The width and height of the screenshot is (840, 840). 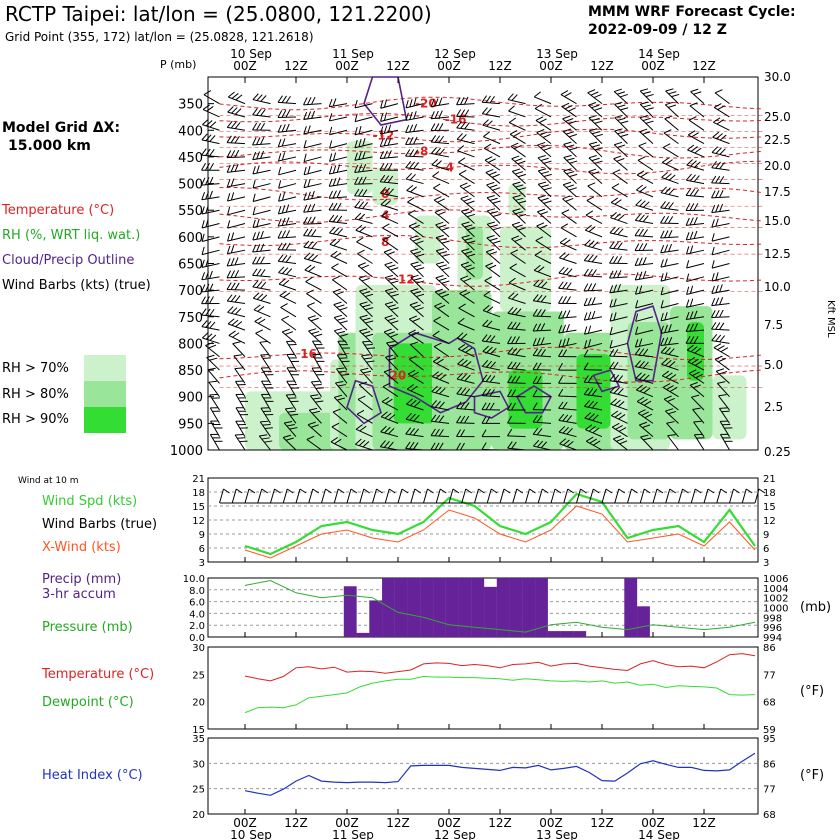 What do you see at coordinates (202, 535) in the screenshot?
I see `wind-ytick-left: 9` at bounding box center [202, 535].